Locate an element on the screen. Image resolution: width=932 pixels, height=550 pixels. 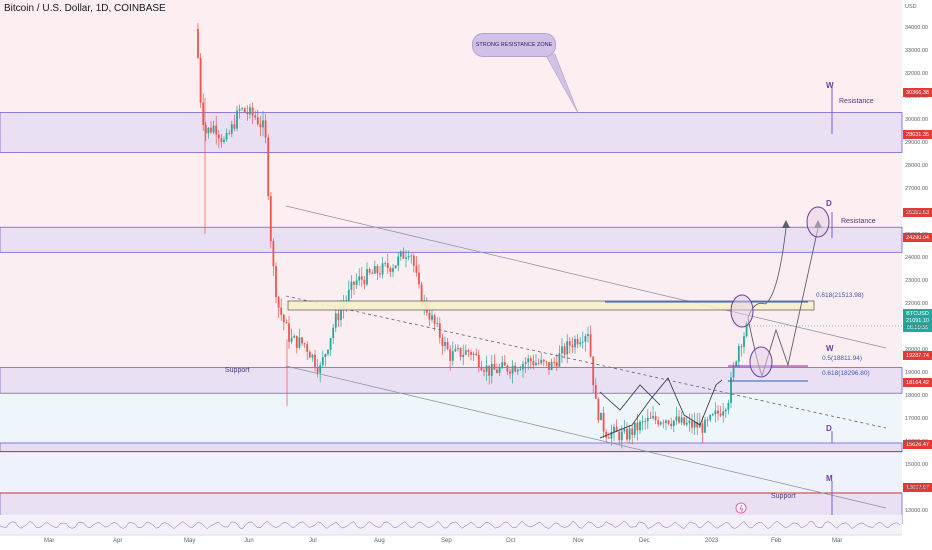
chart-title: Bitcoin / U.S. Dollar, 1D, COINBASE is located at coordinates (85, 8).